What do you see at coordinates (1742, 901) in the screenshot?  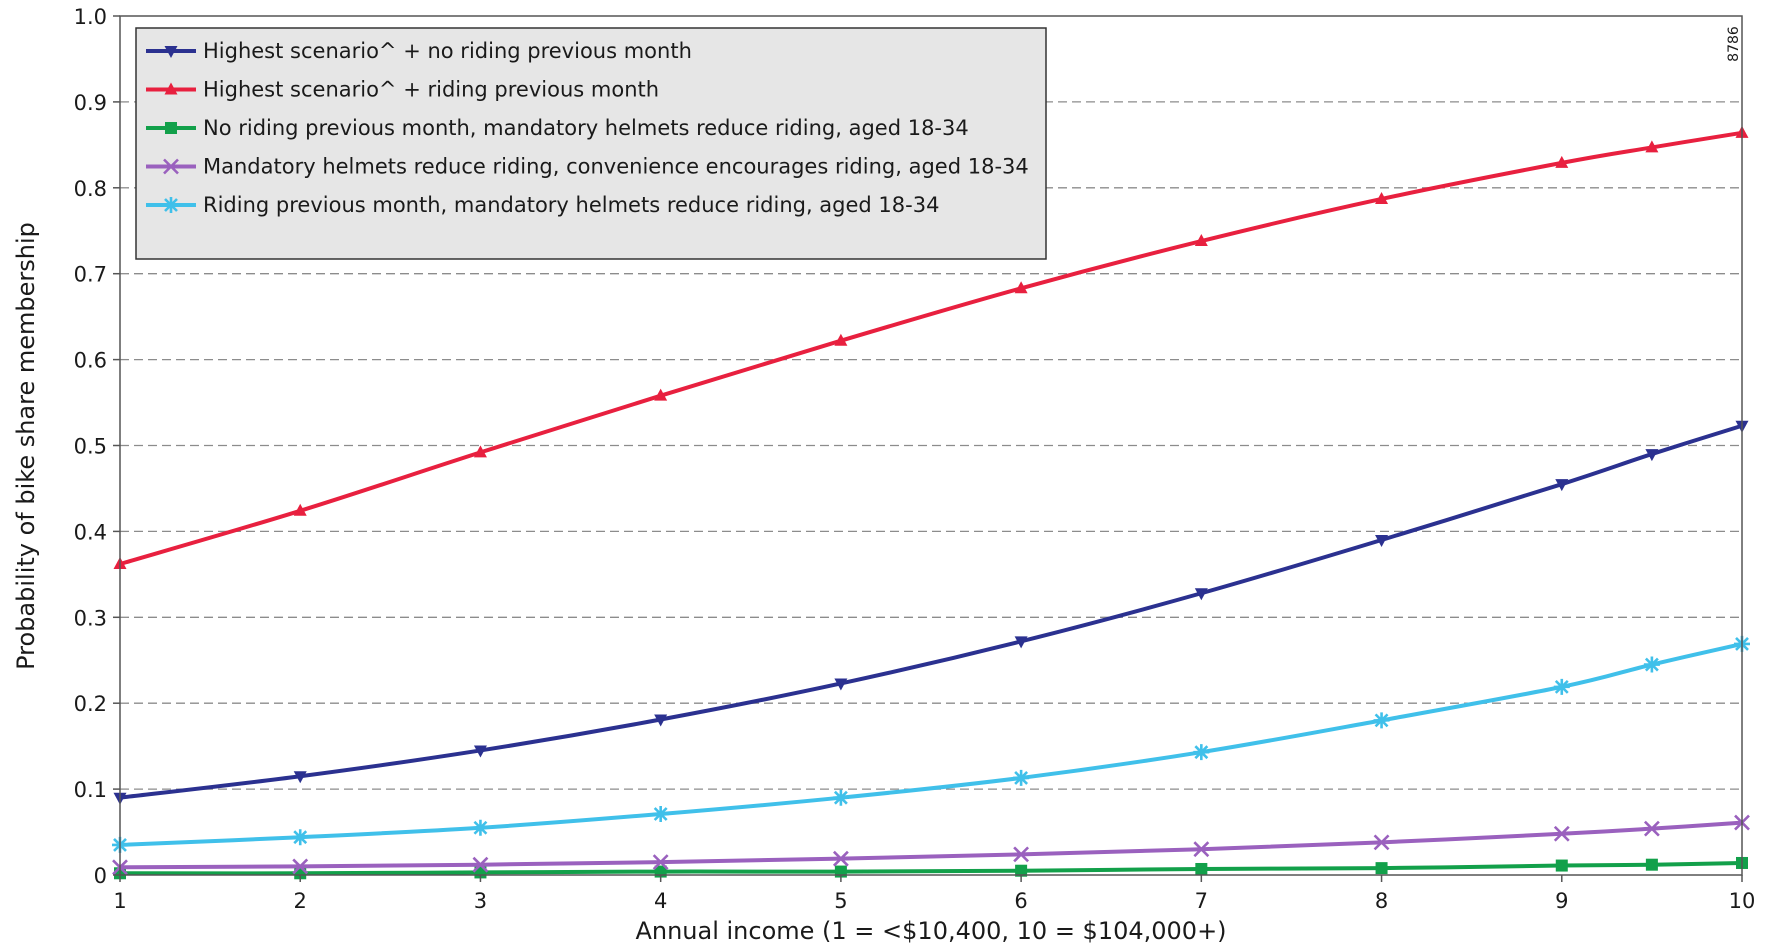 I see `x-tick-label: 10` at bounding box center [1742, 901].